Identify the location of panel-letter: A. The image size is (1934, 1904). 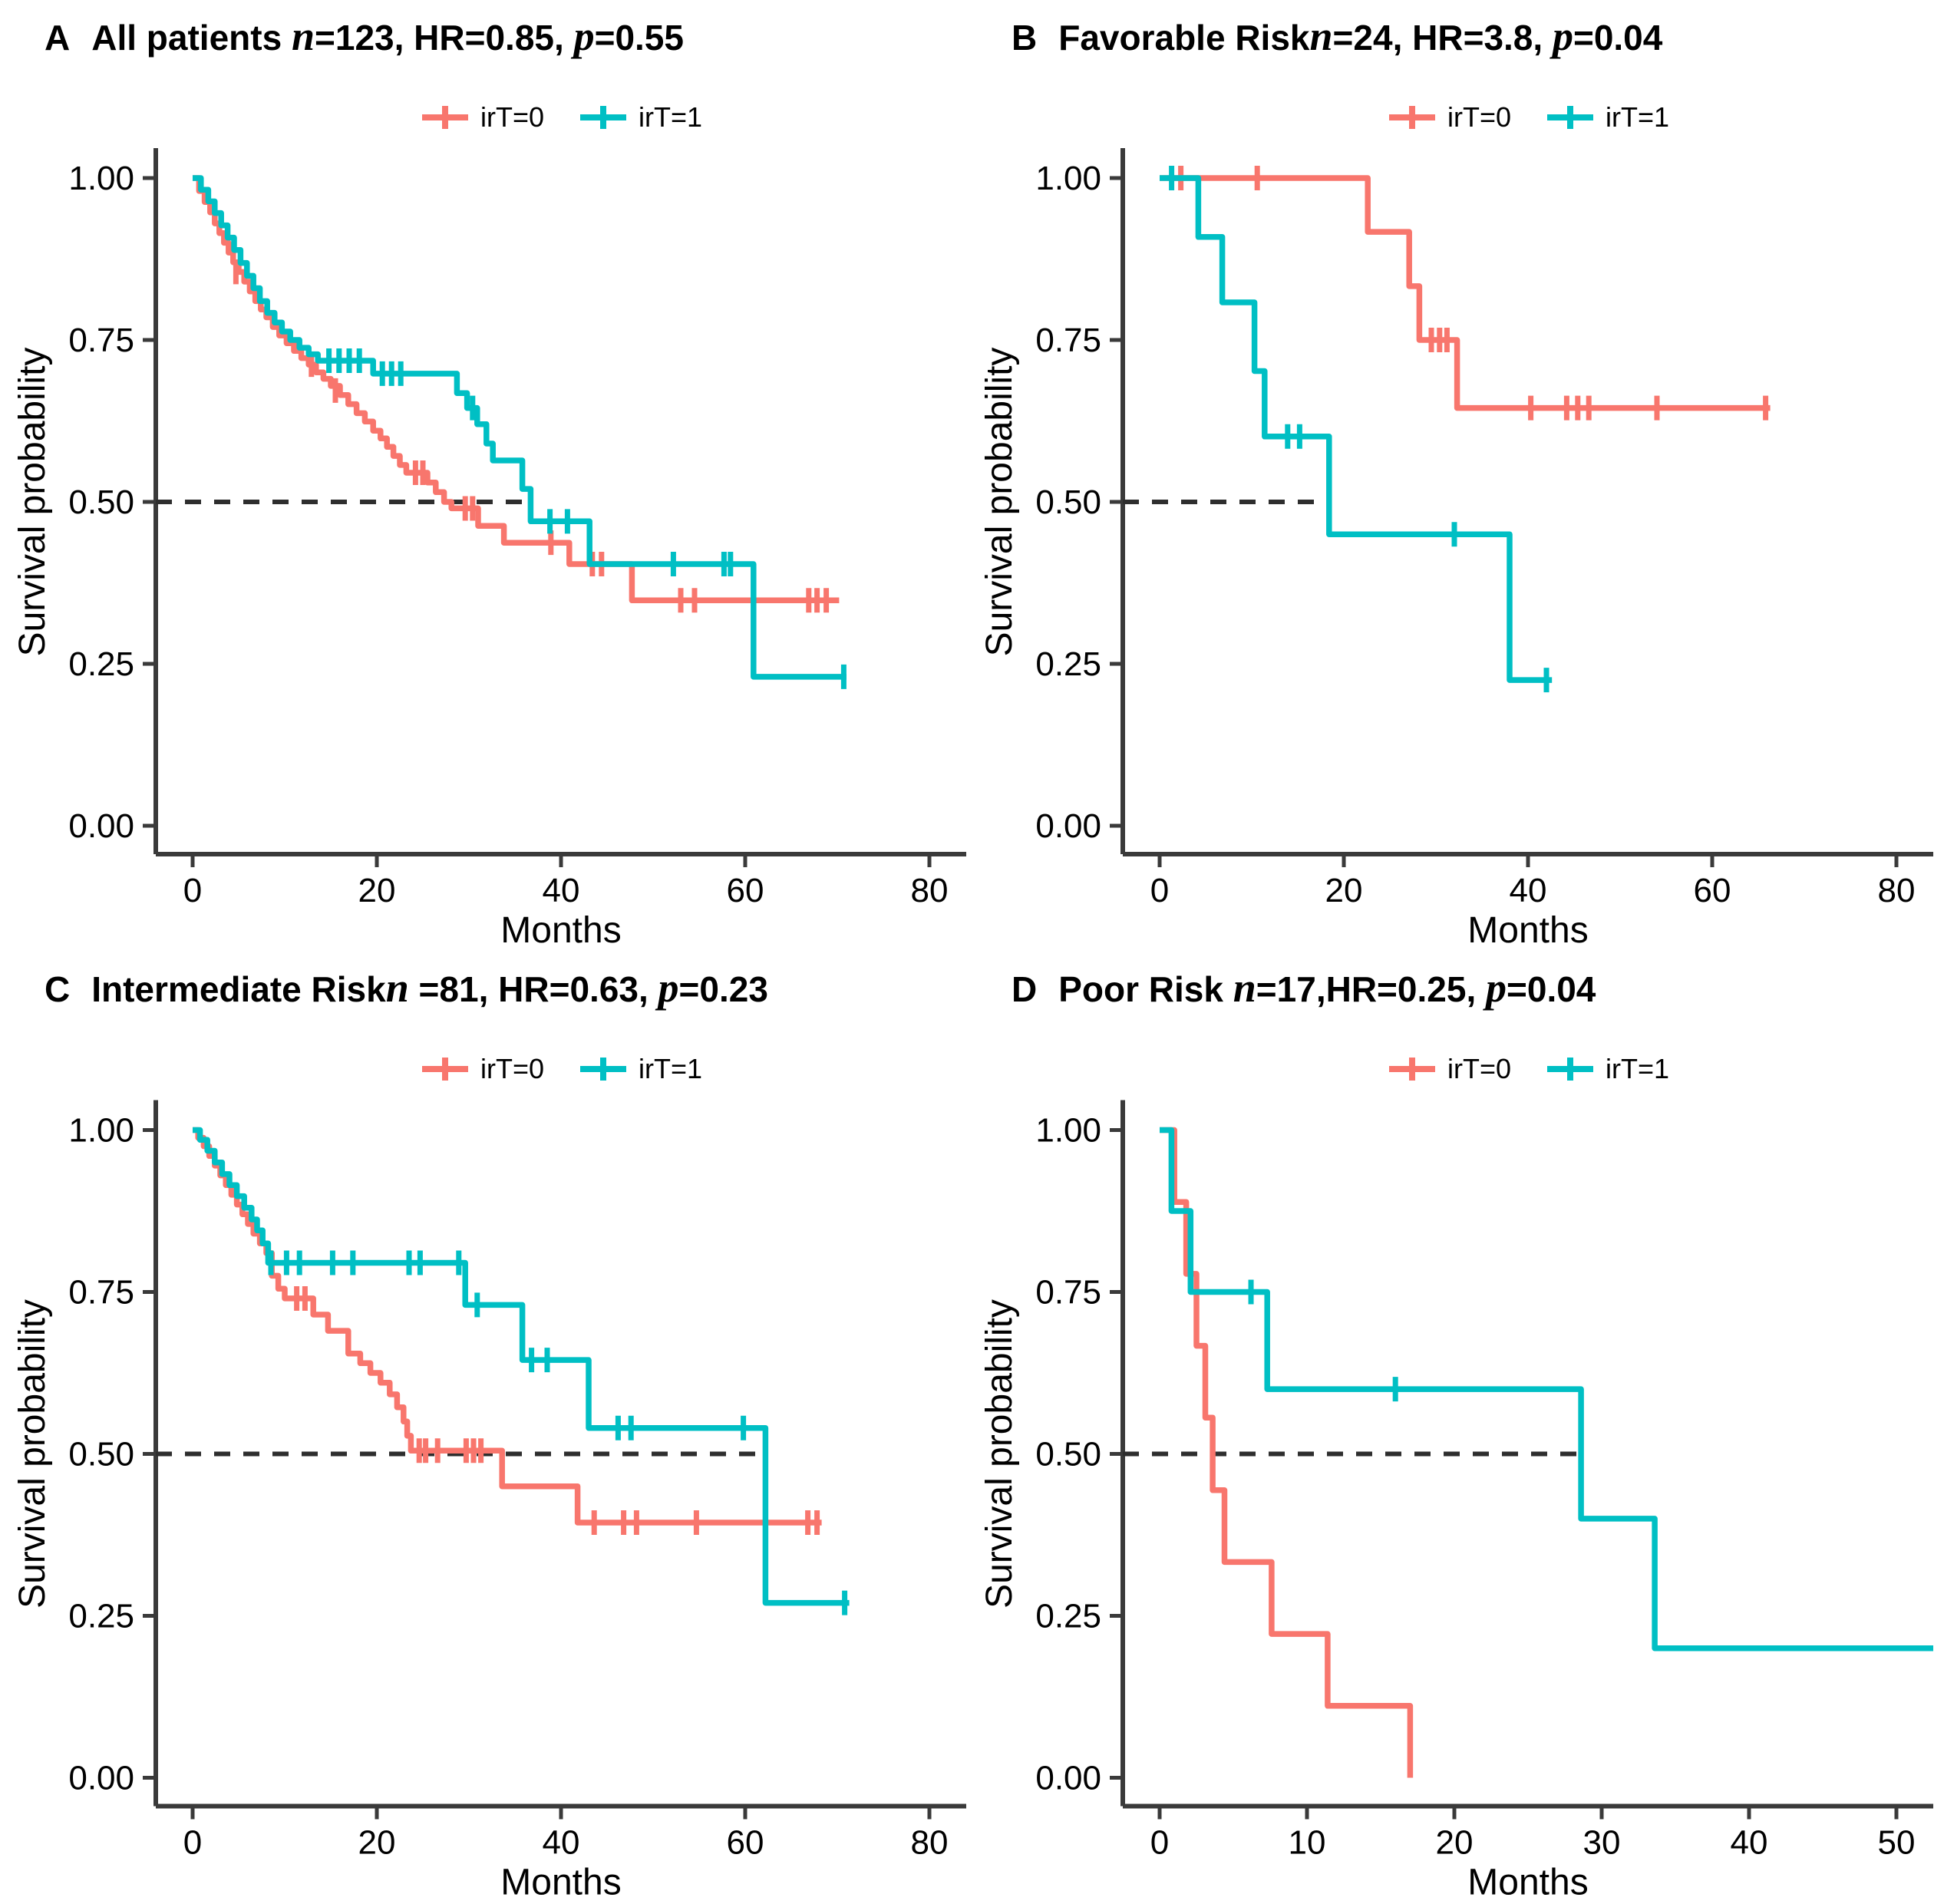
(58, 38).